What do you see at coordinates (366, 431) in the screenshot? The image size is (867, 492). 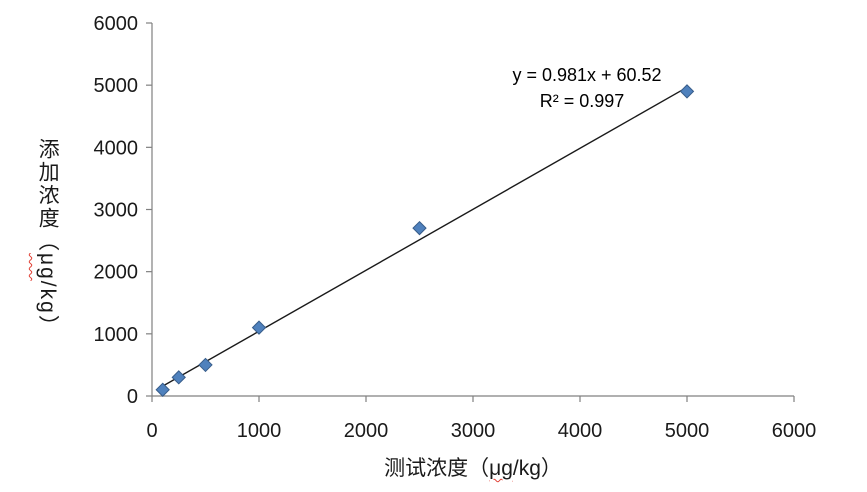 I see `x-tick-label: 2000` at bounding box center [366, 431].